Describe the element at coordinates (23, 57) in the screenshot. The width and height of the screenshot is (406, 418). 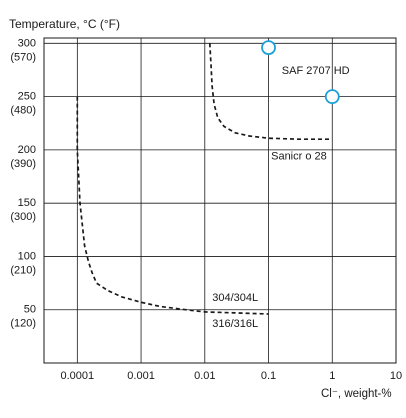
I see `y-tick-label-f: (570)` at that location.